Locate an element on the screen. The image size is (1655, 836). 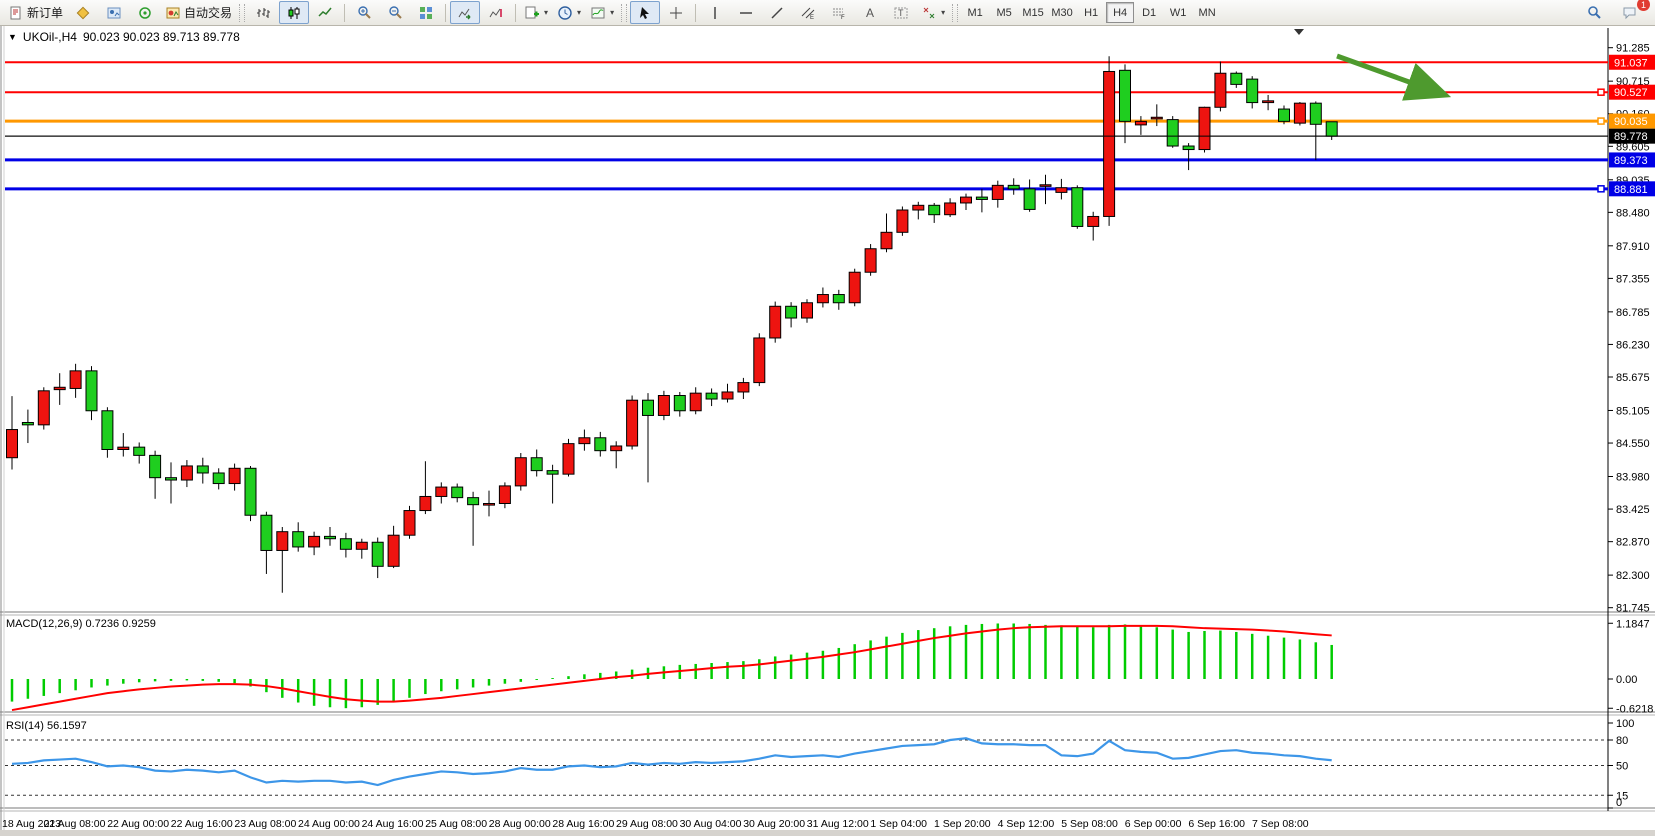
market-watch-button is located at coordinates (114, 12).